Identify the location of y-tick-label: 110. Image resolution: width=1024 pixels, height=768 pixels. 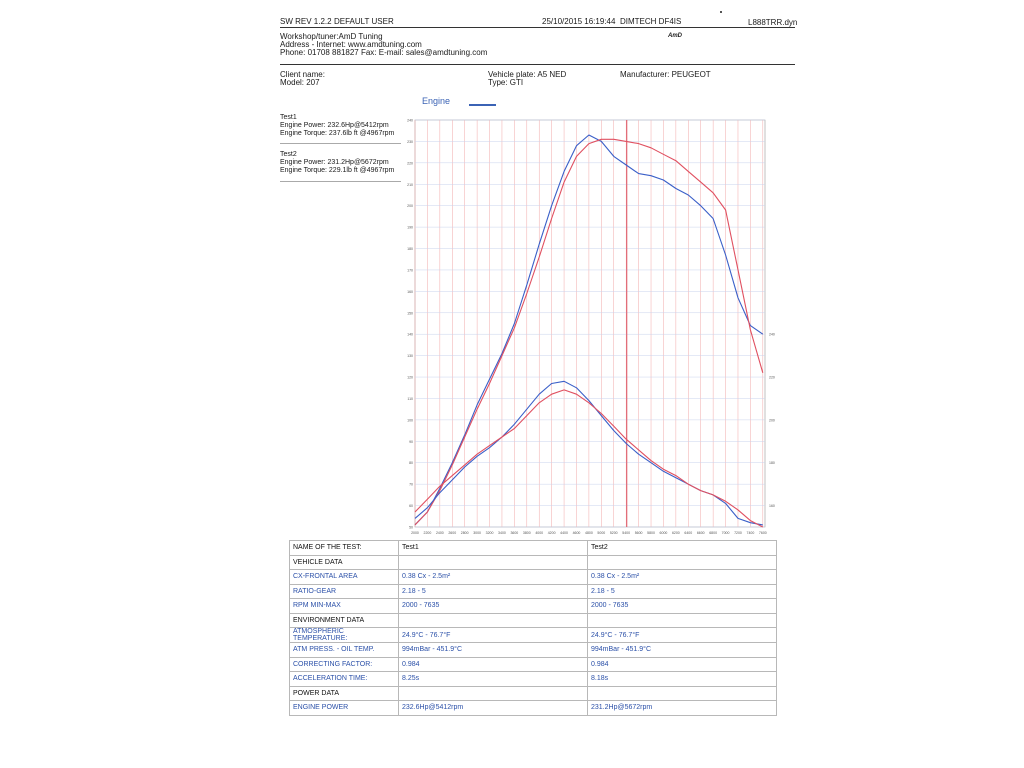
(410, 399).